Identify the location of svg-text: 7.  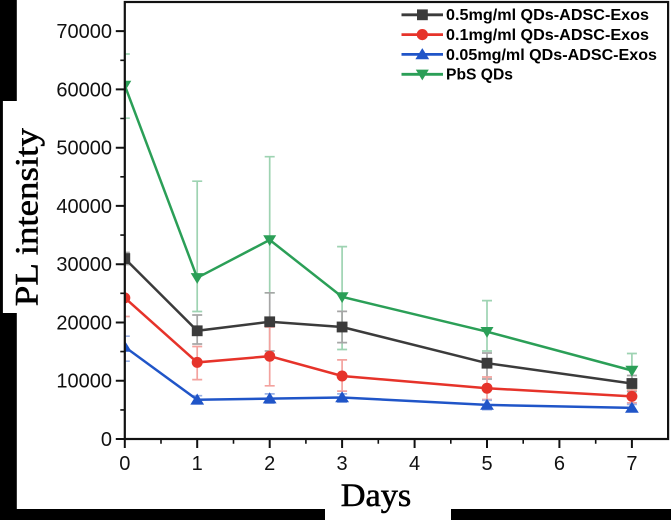
(631, 464).